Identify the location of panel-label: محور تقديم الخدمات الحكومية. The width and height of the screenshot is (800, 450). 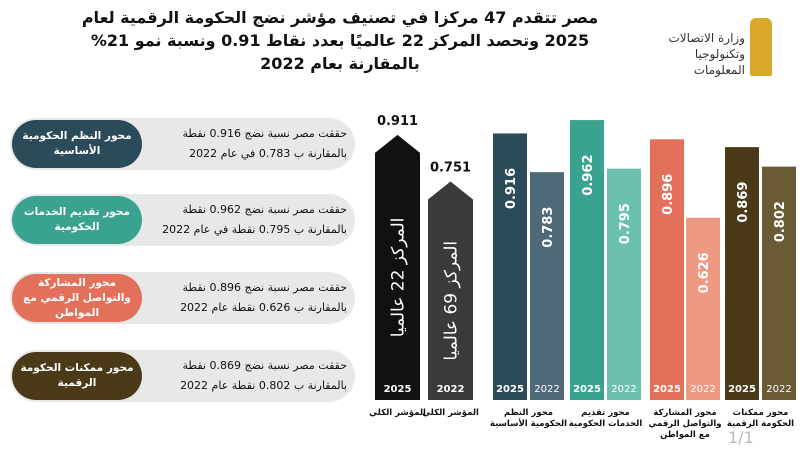
(77, 220).